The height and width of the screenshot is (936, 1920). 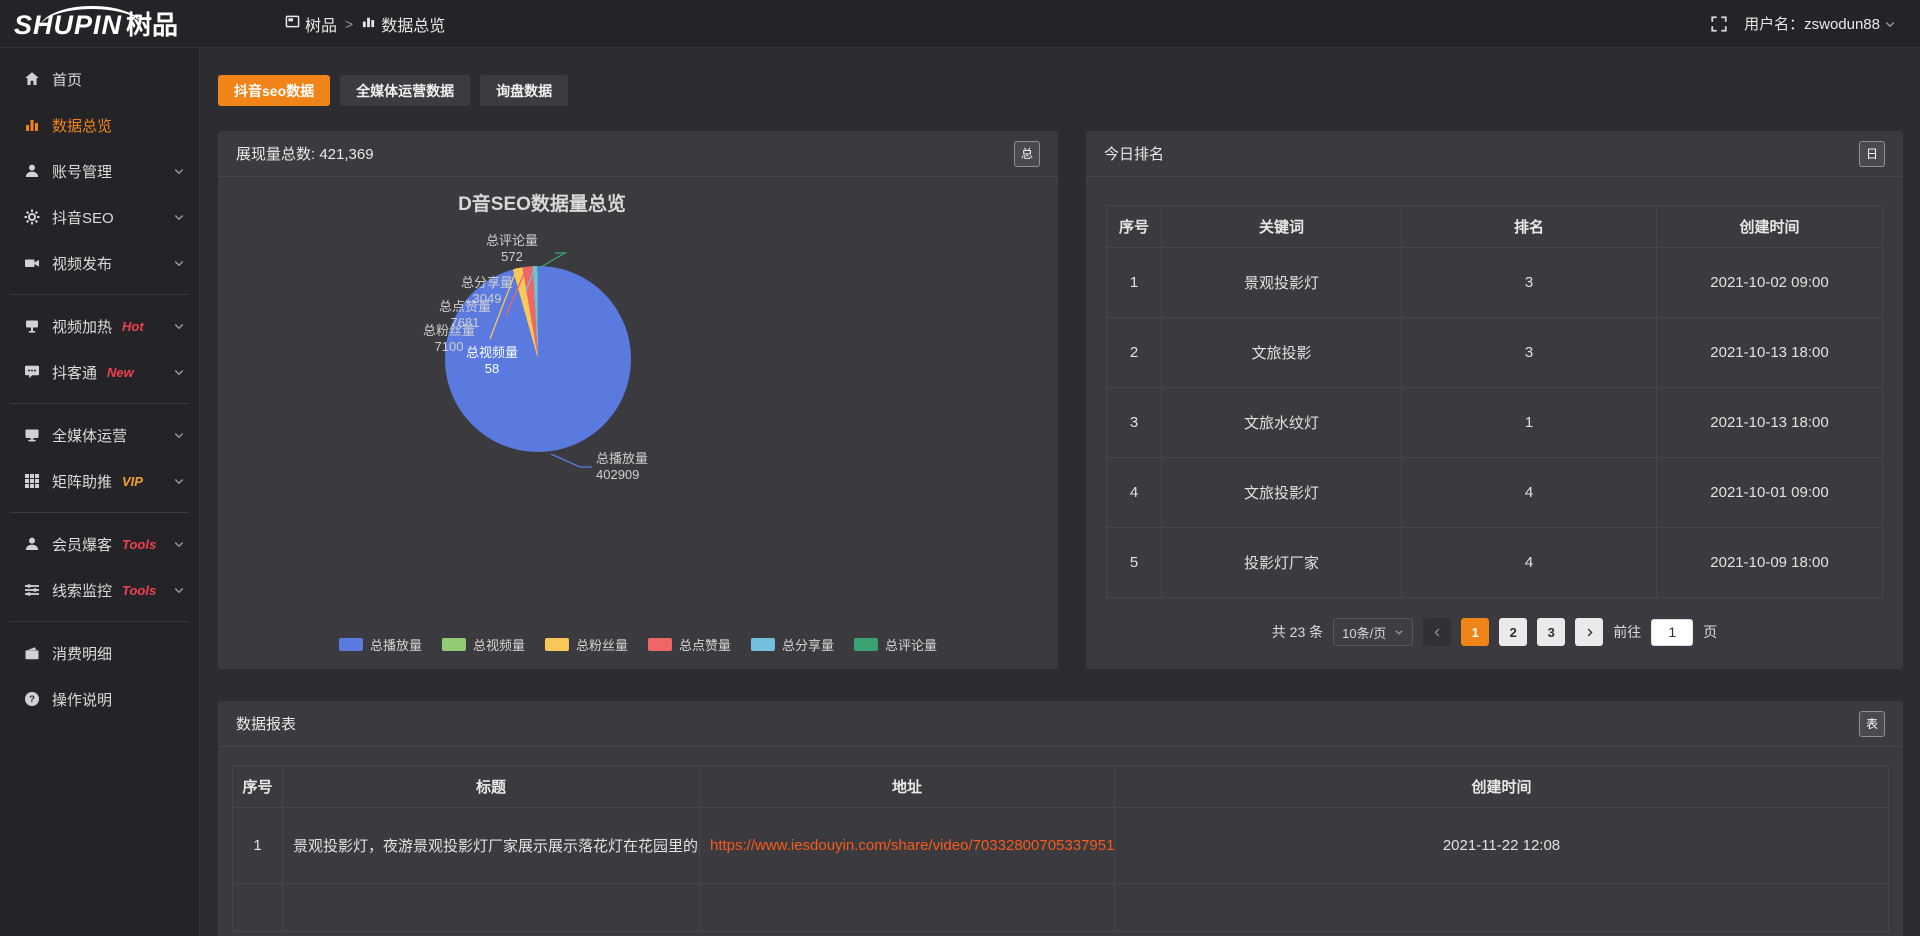 I want to click on pie-label-likes: 总点赞量 7681, so click(x=464, y=314).